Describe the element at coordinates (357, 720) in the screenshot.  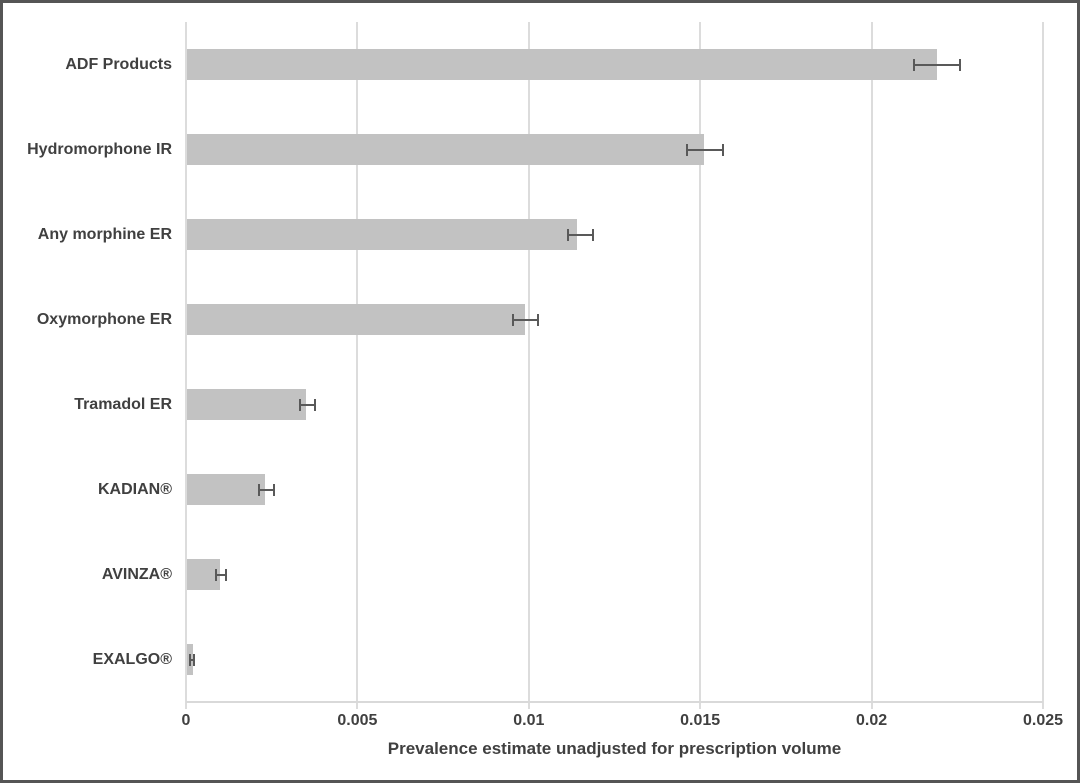
I see `x-tick-label: 0.005` at that location.